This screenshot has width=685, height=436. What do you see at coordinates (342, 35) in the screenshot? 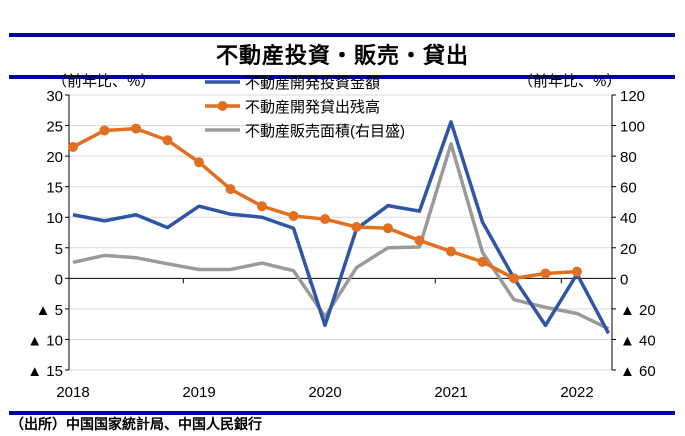
I see `title-top-rule` at bounding box center [342, 35].